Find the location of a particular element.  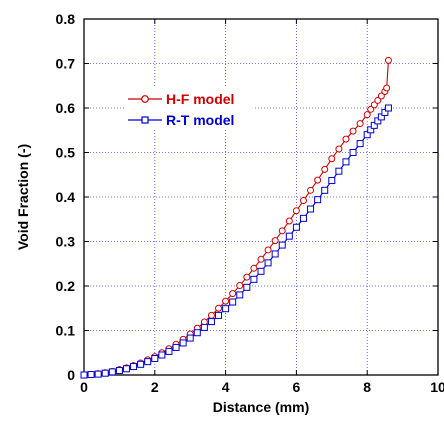

x-tick-label: 10 is located at coordinates (437, 387).